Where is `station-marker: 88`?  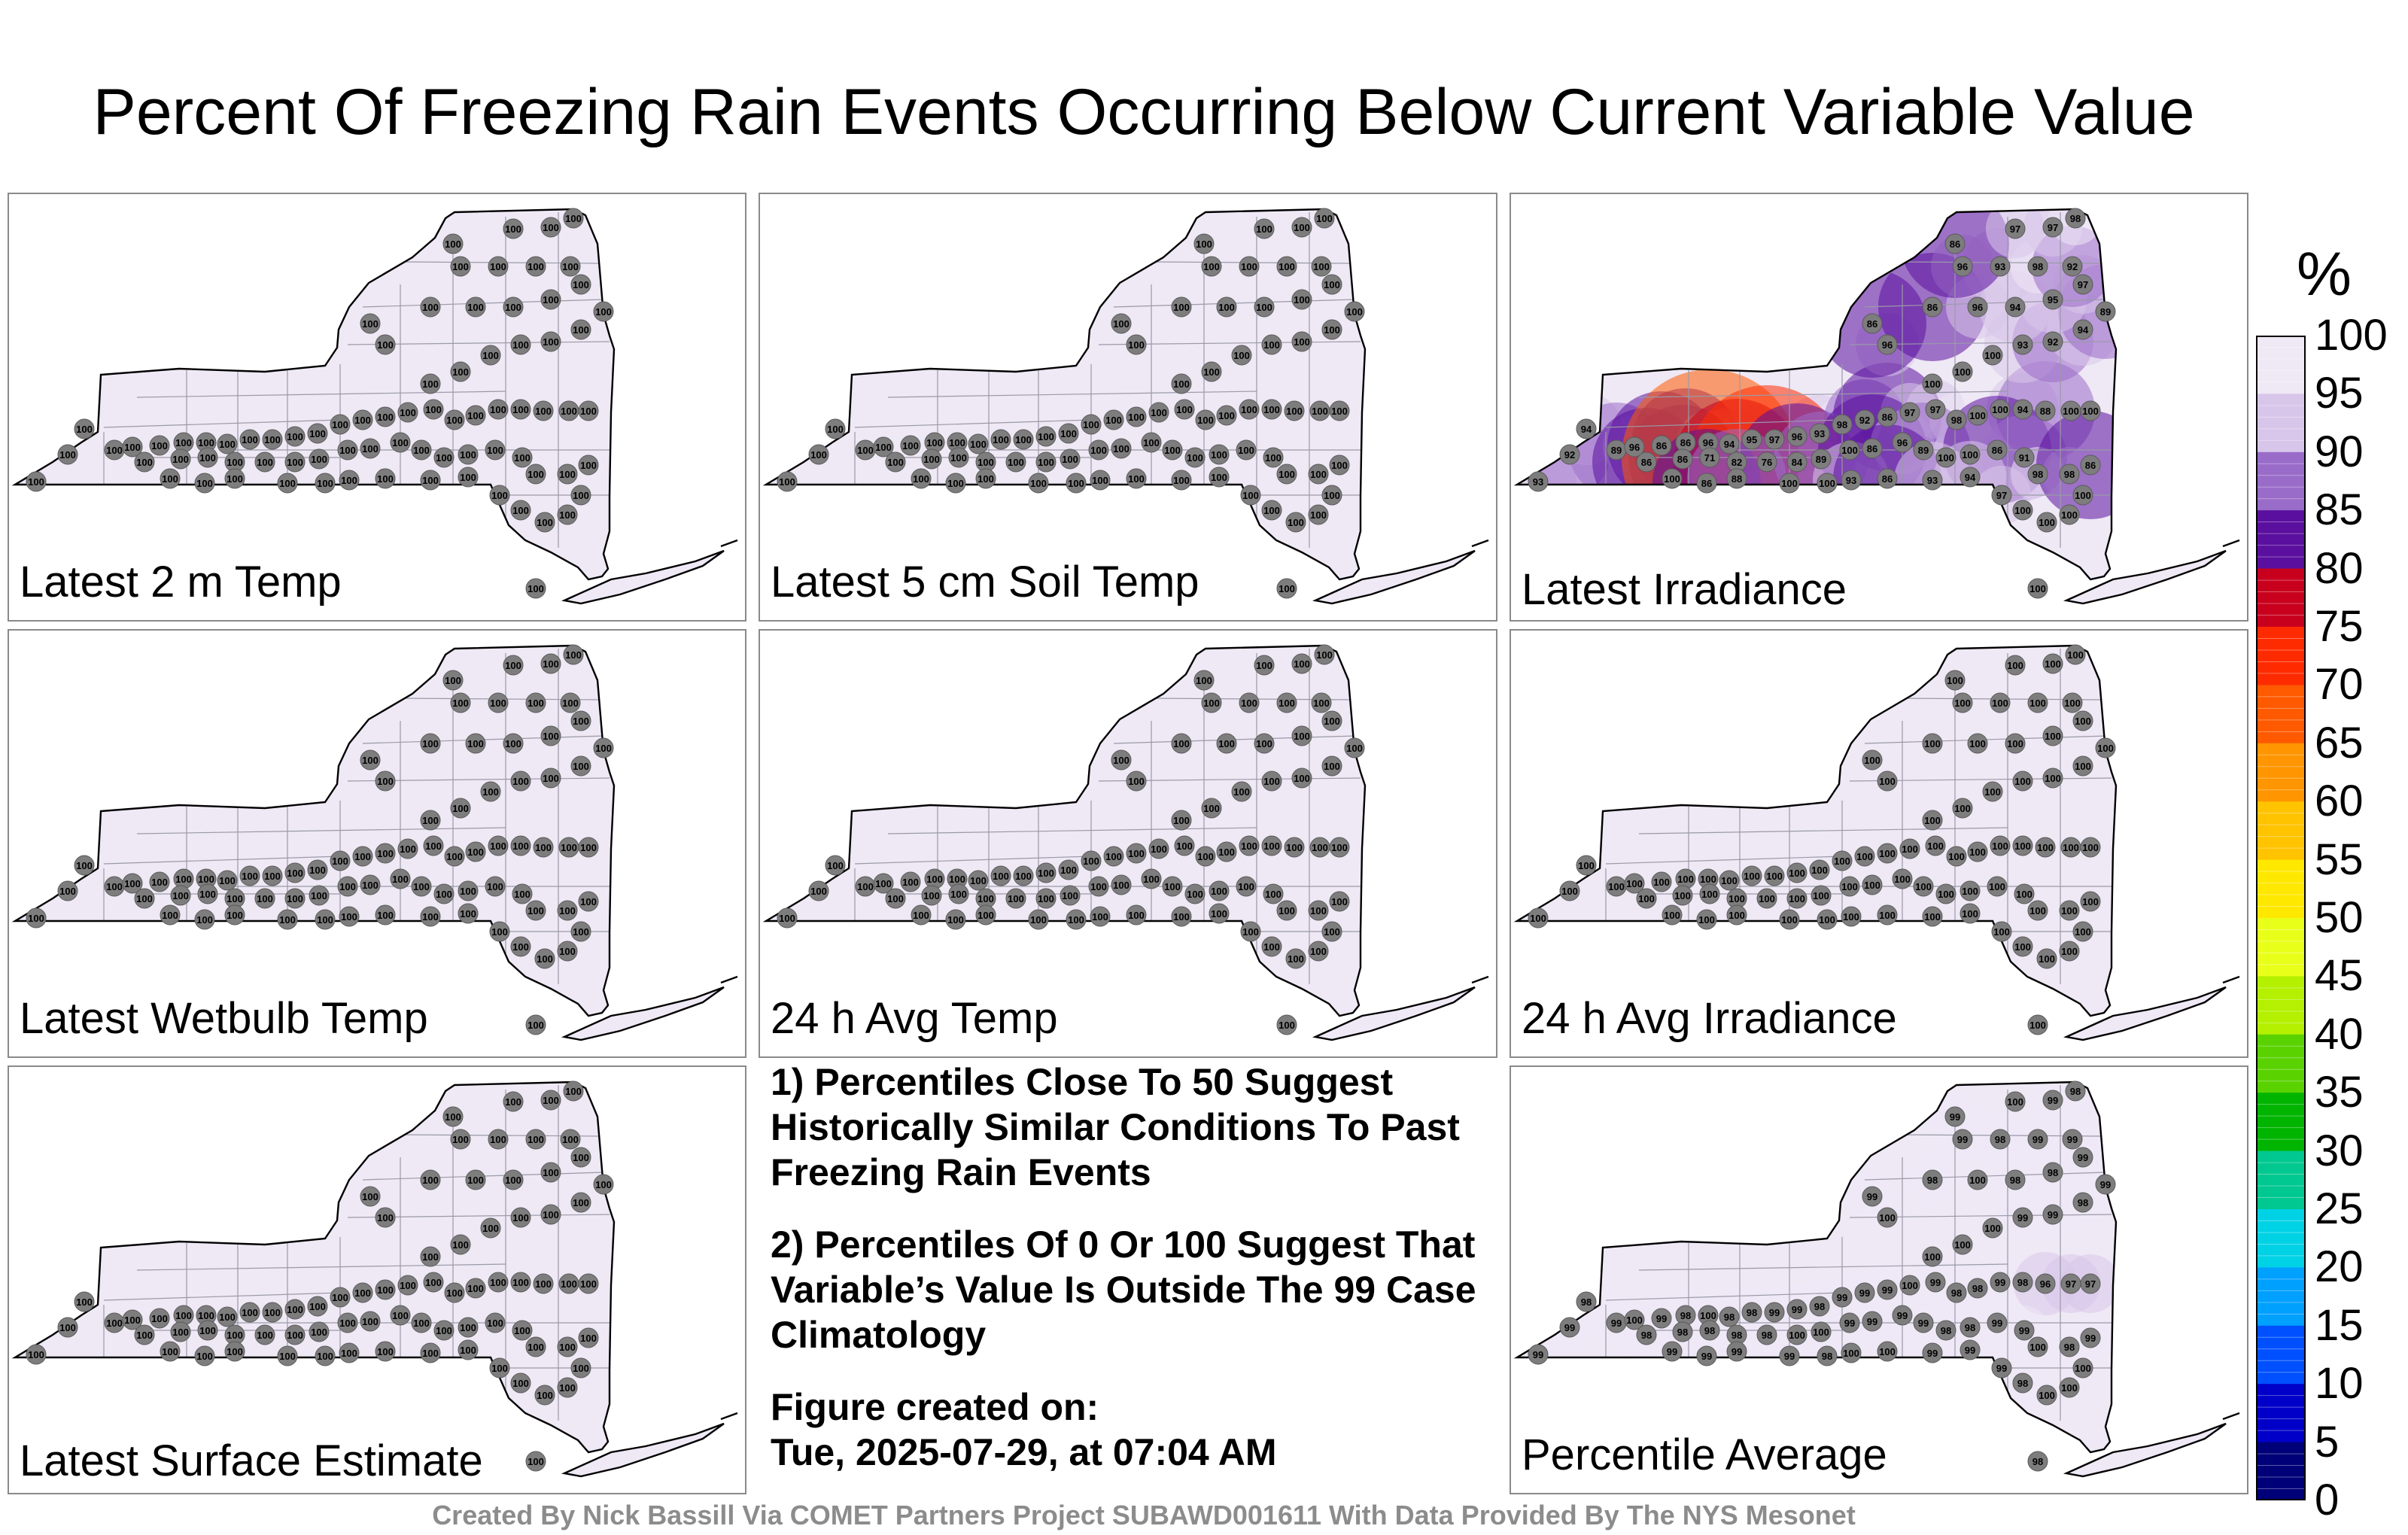 station-marker: 88 is located at coordinates (2045, 410).